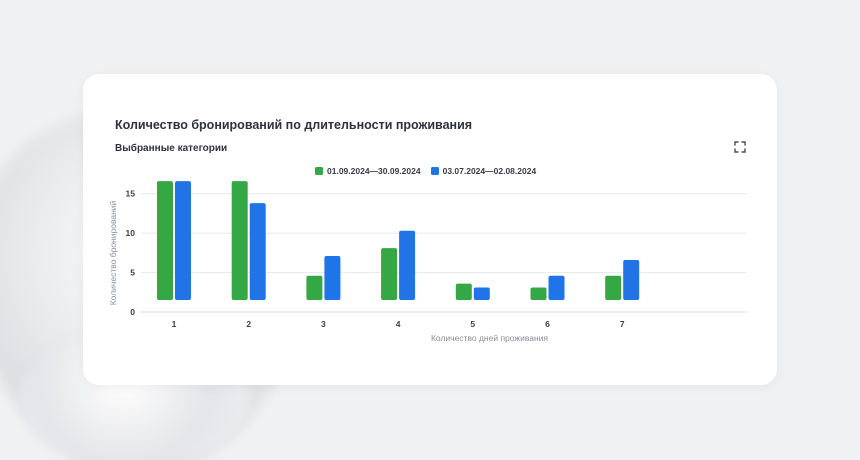  Describe the element at coordinates (131, 233) in the screenshot. I see `y-tick-label: 10` at that location.